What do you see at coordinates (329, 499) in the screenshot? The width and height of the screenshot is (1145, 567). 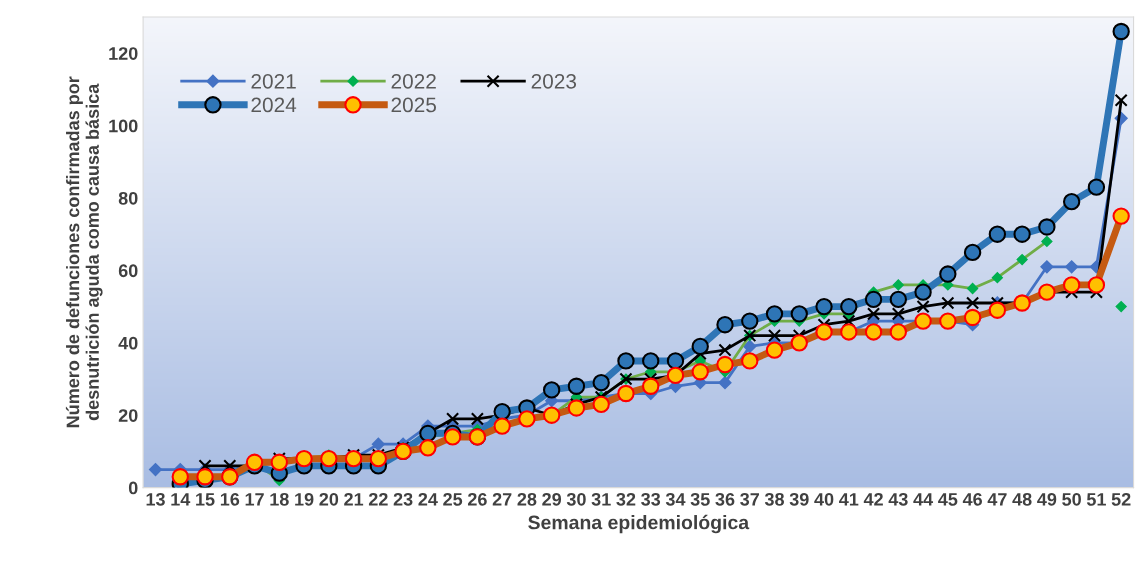 I see `x-tick-label: 20` at bounding box center [329, 499].